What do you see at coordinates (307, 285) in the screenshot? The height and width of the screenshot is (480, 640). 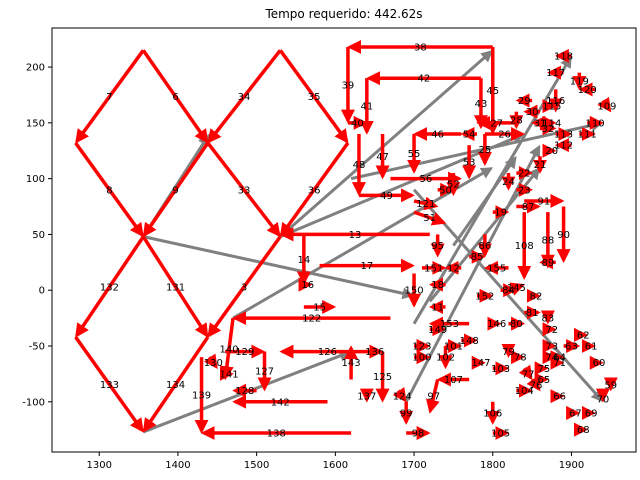 I see `edge-label: 16` at bounding box center [307, 285].